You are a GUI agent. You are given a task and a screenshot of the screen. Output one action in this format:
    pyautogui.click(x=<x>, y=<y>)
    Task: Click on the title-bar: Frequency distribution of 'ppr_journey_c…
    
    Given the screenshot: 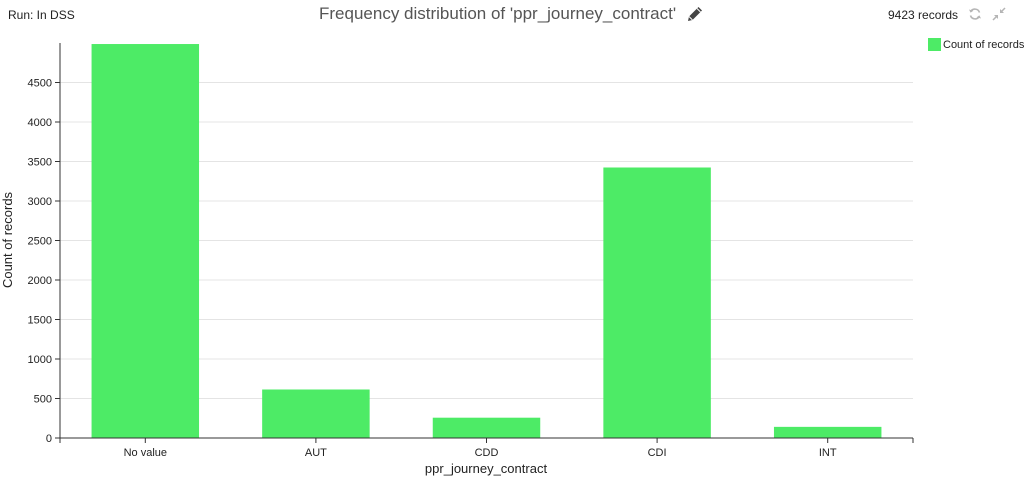 What is the action you would take?
    pyautogui.click(x=511, y=14)
    